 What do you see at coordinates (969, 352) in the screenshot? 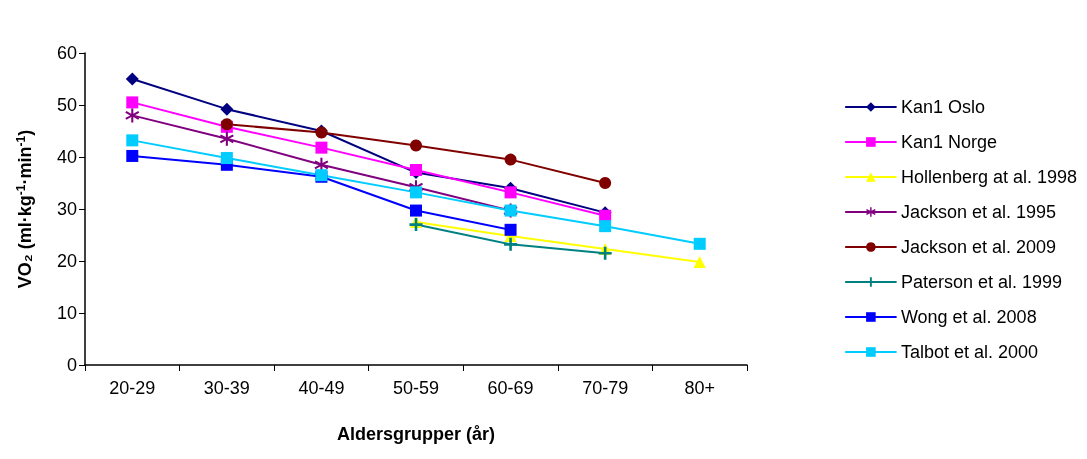
I see `legend-label: Talbot et al. 2000` at bounding box center [969, 352].